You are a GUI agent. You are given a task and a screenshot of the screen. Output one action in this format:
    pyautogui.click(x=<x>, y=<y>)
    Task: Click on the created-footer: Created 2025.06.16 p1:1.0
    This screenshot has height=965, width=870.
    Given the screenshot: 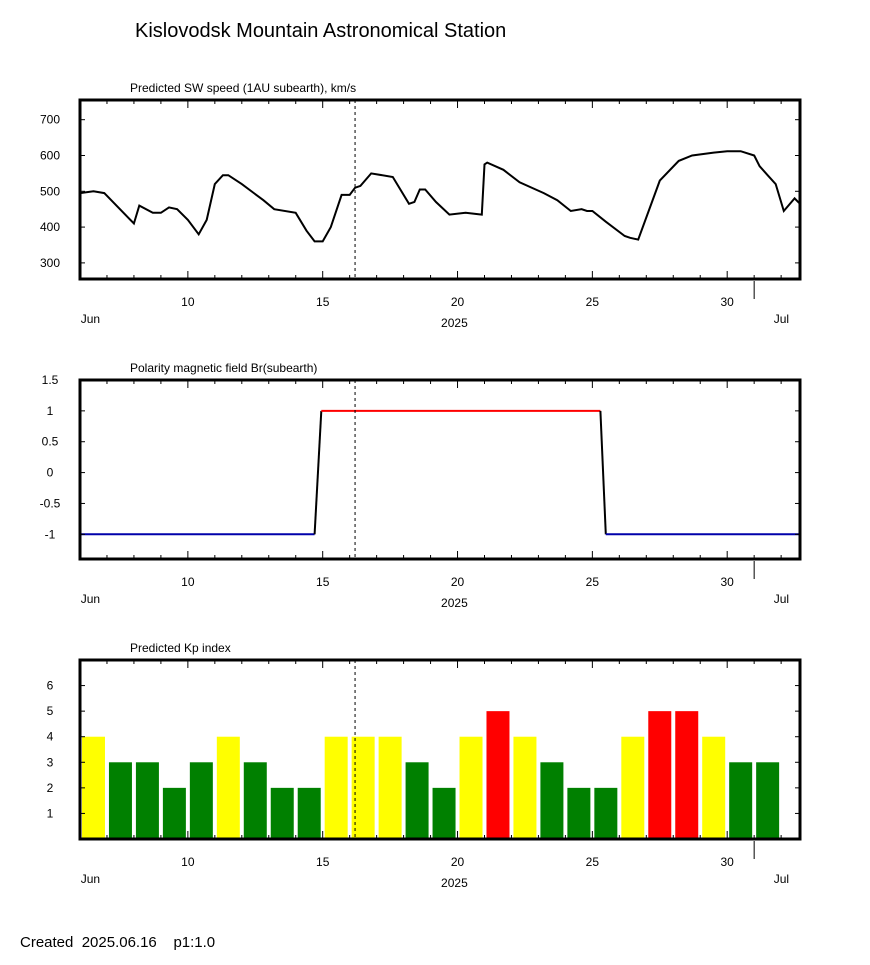 What is the action you would take?
    pyautogui.click(x=118, y=942)
    